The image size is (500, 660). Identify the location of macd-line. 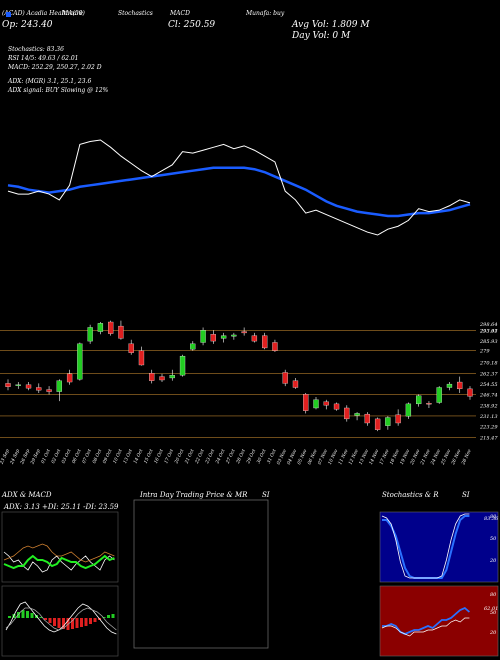
(61, 618).